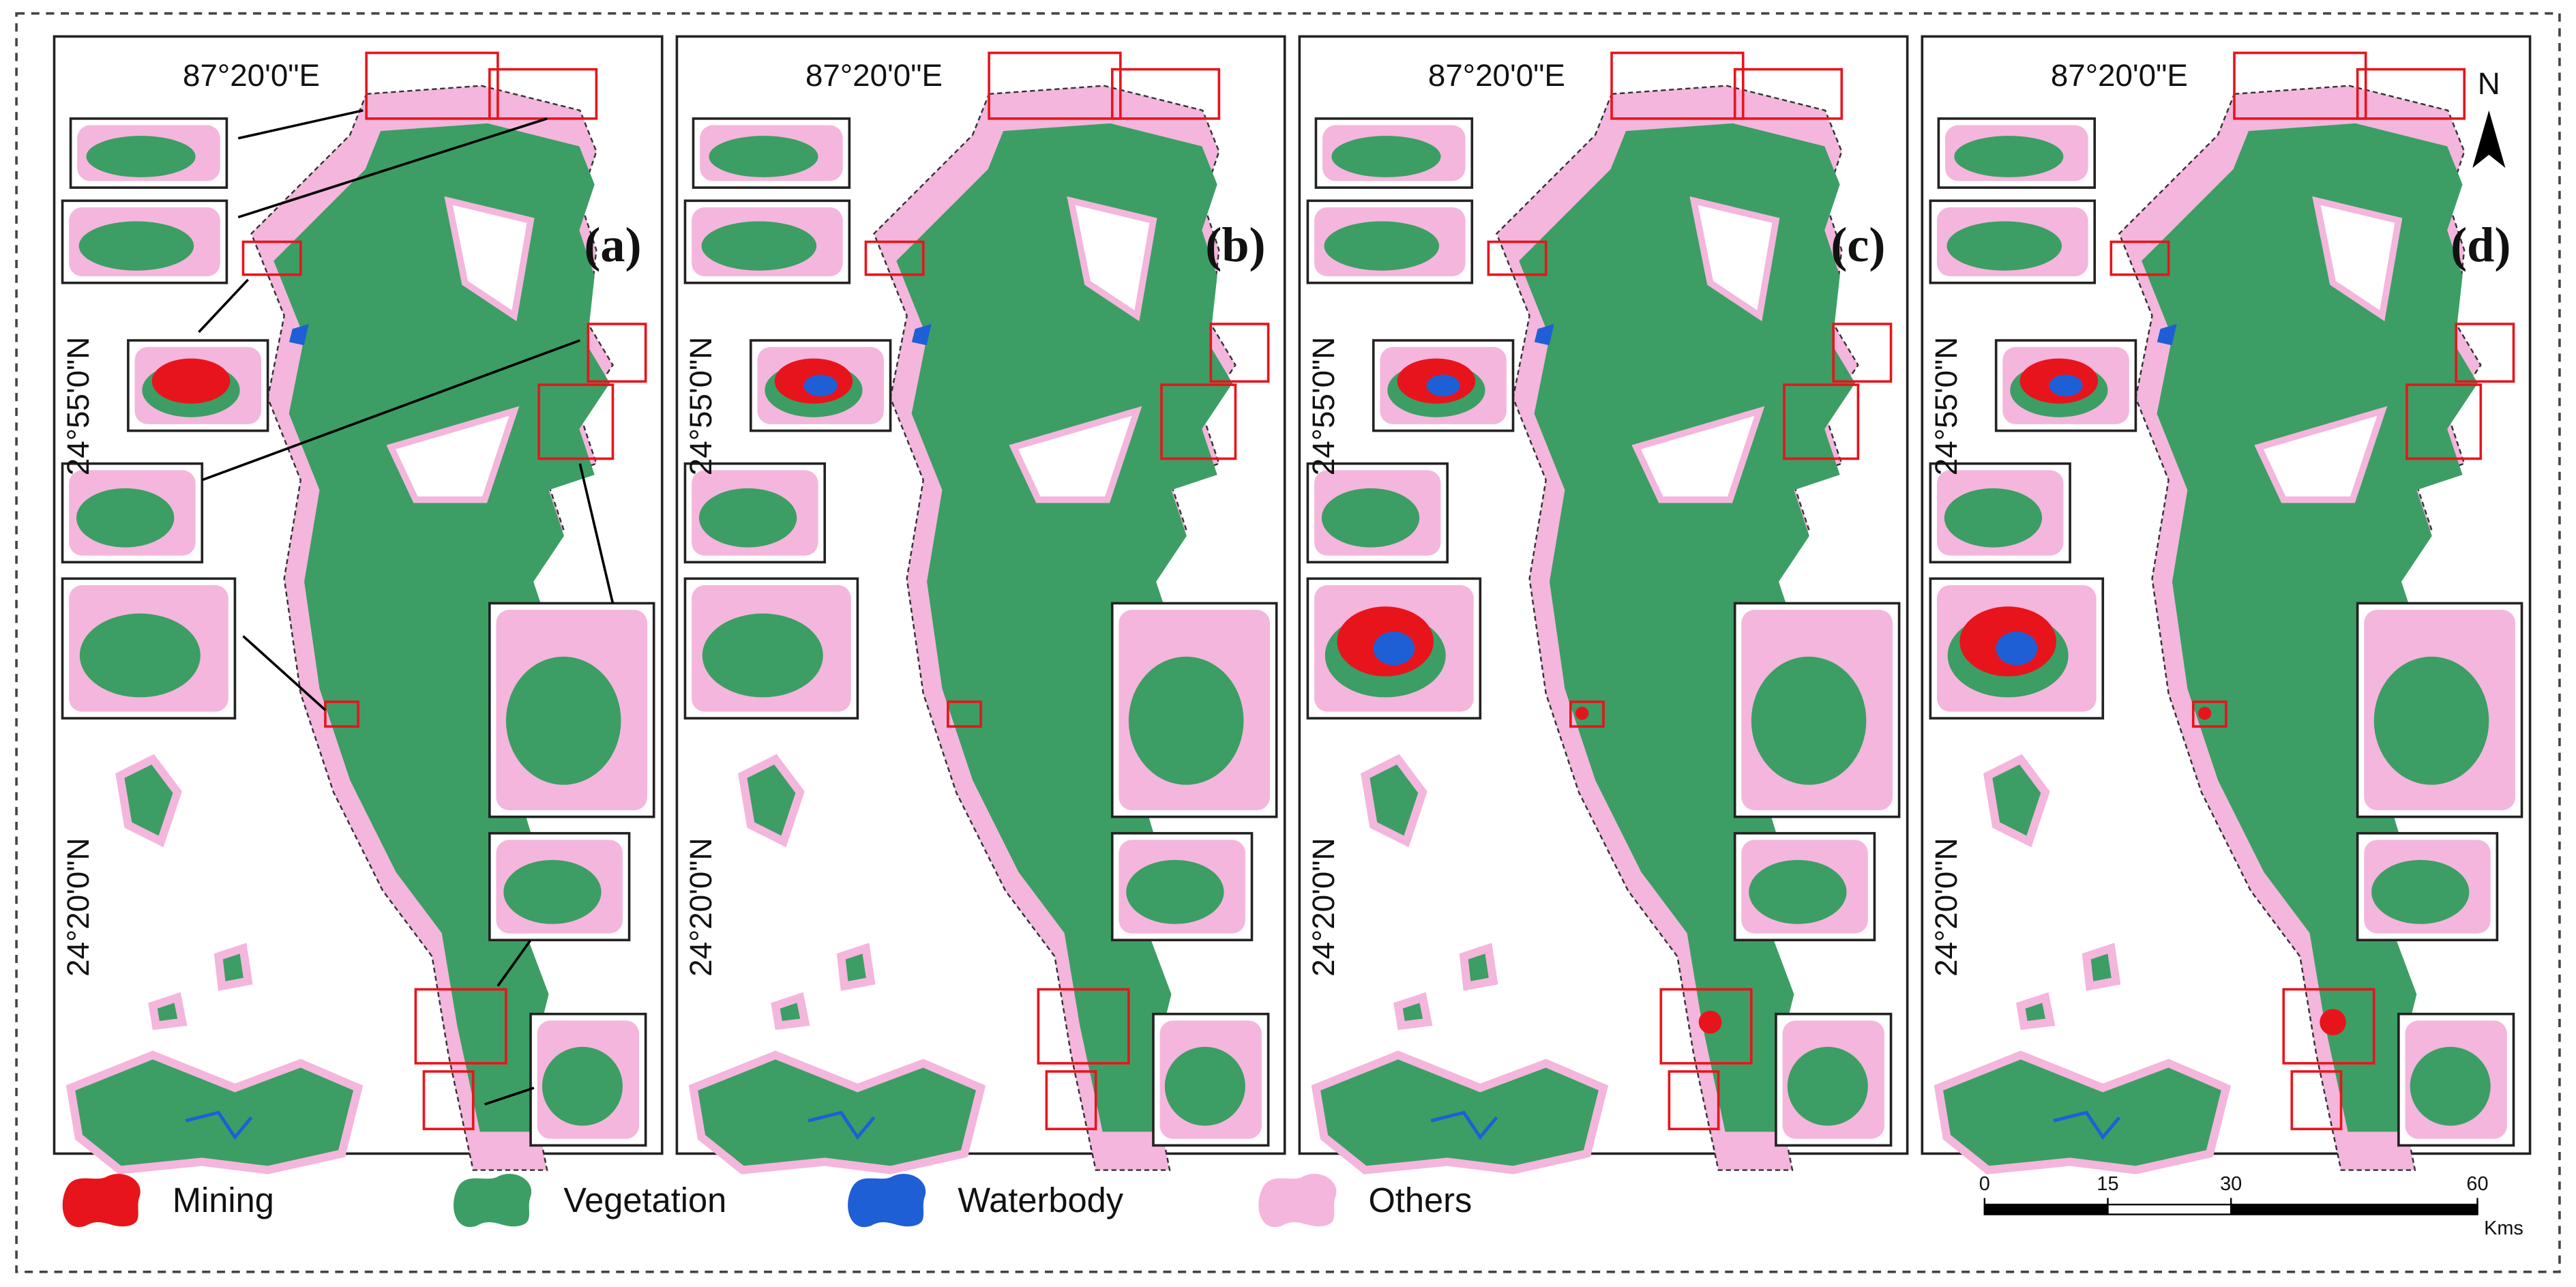  I want to click on north-label: N, so click(2489, 83).